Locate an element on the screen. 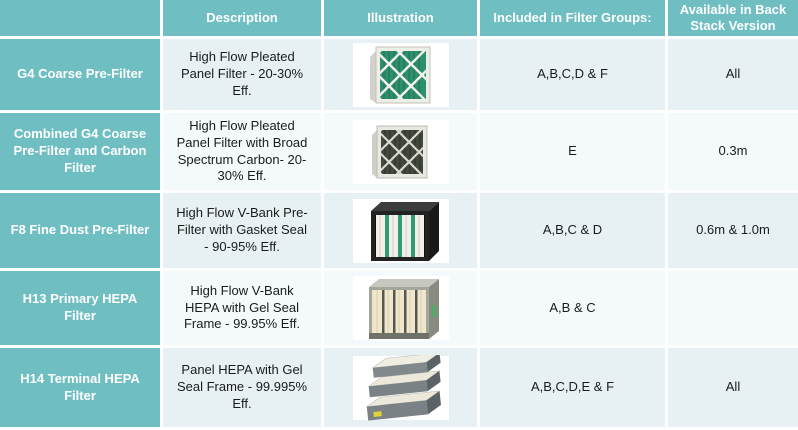 This screenshot has width=798, height=430. v-bank-pre-filter-photo is located at coordinates (400, 230).